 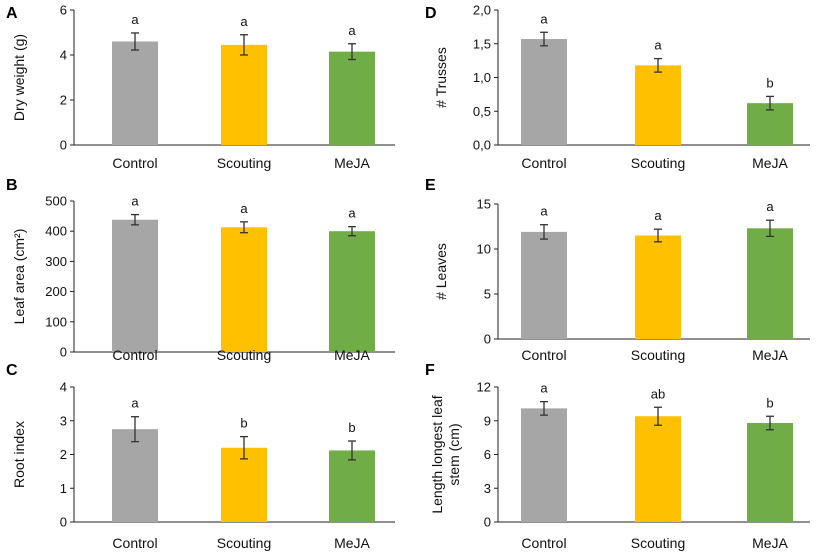 I want to click on y-axis-label: # Leaves, so click(x=441, y=271).